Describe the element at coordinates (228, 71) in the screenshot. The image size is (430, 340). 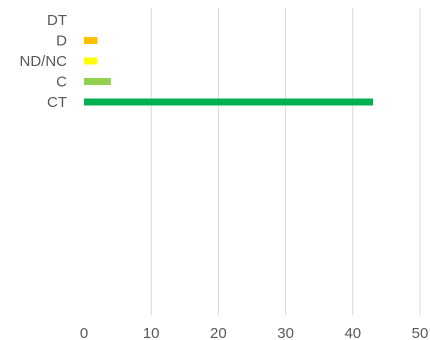
I see `bars` at that location.